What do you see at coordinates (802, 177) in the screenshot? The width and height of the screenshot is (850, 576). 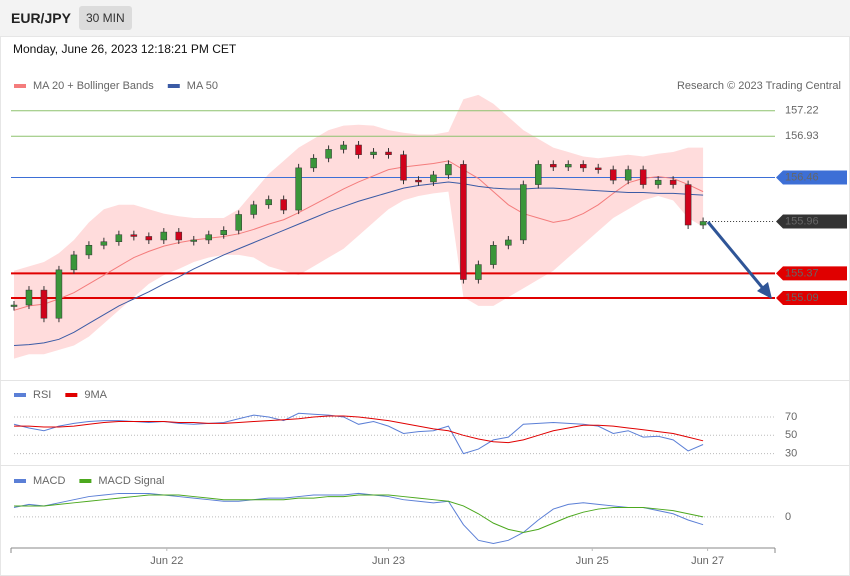 I see `price-label: 156.46` at bounding box center [802, 177].